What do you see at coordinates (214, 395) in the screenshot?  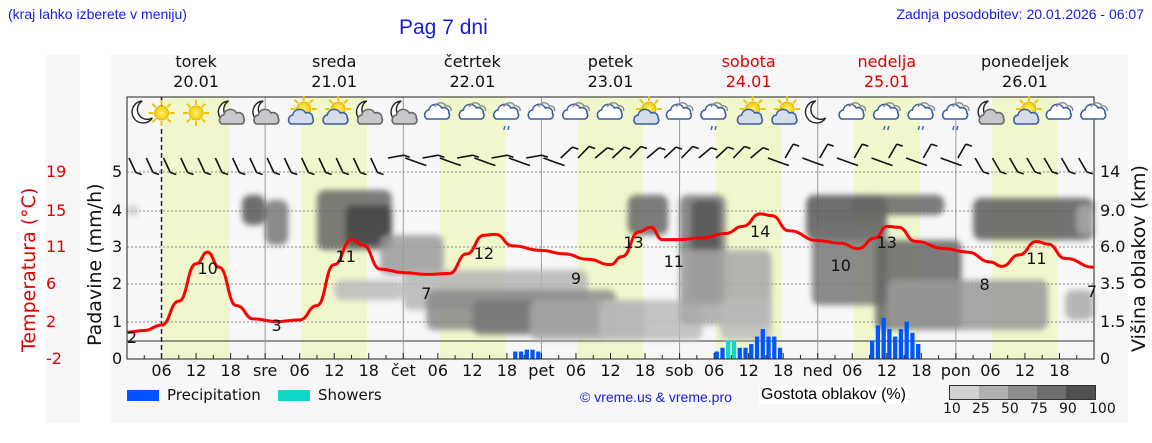 I see `legend-precipitation-label: Precipitation` at bounding box center [214, 395].